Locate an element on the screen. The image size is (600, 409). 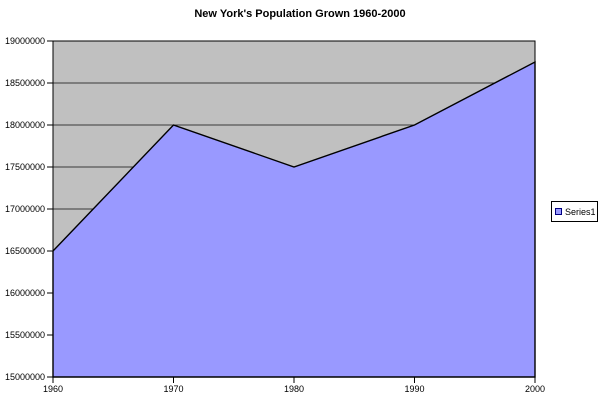
legend: Series1 is located at coordinates (574, 211).